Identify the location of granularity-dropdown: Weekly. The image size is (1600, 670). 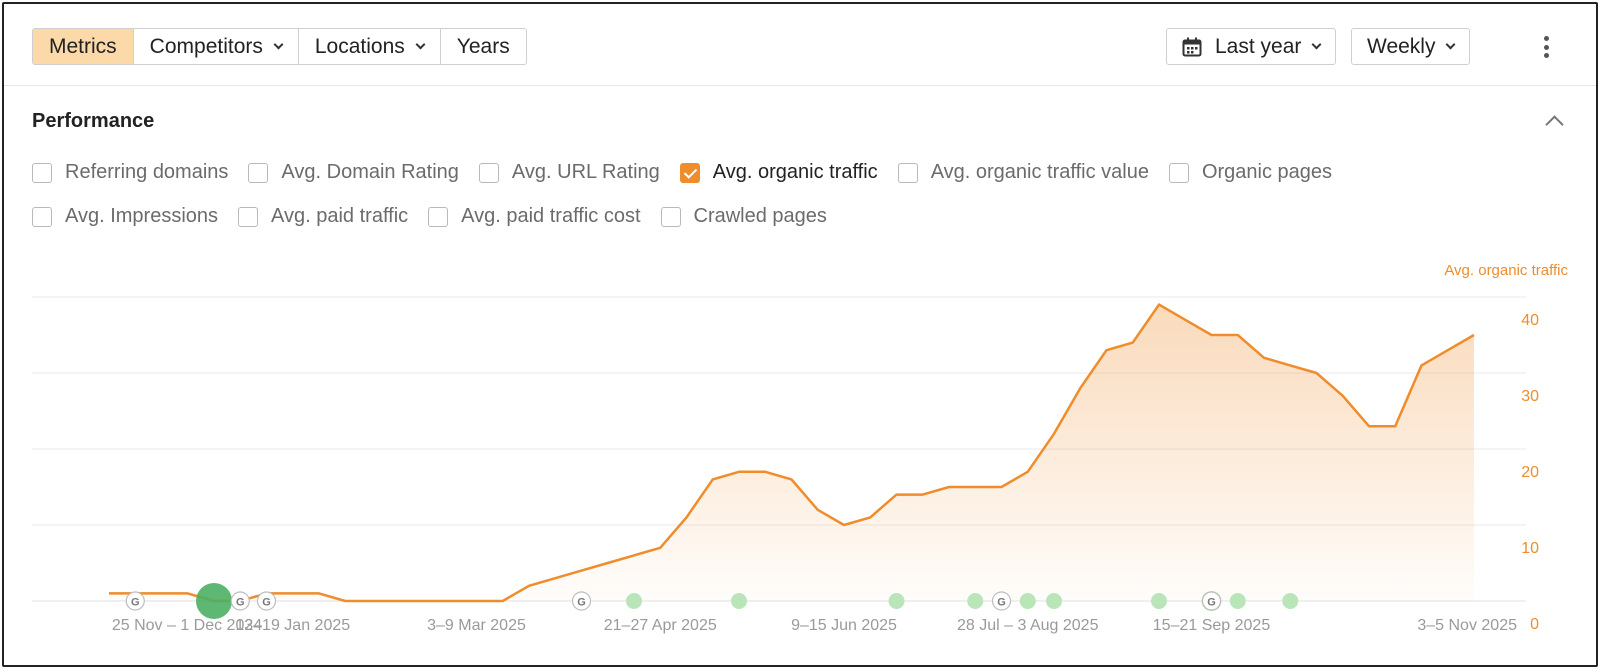
(1411, 46).